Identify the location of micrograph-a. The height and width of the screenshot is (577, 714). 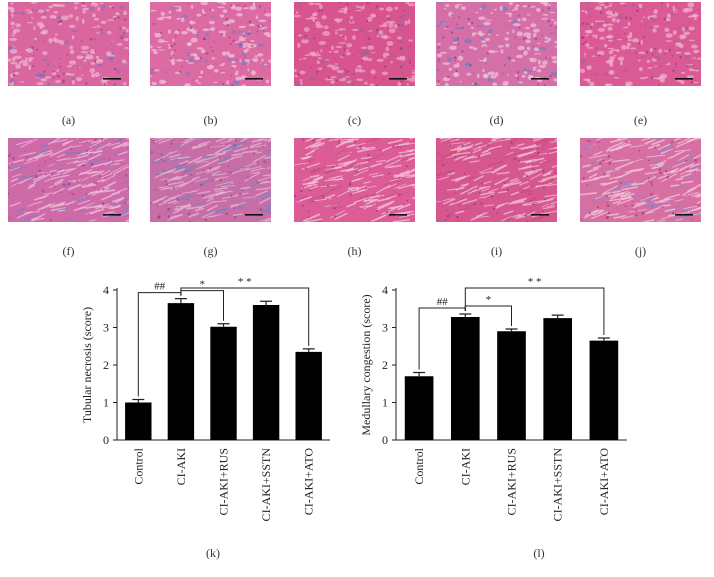
(68, 44).